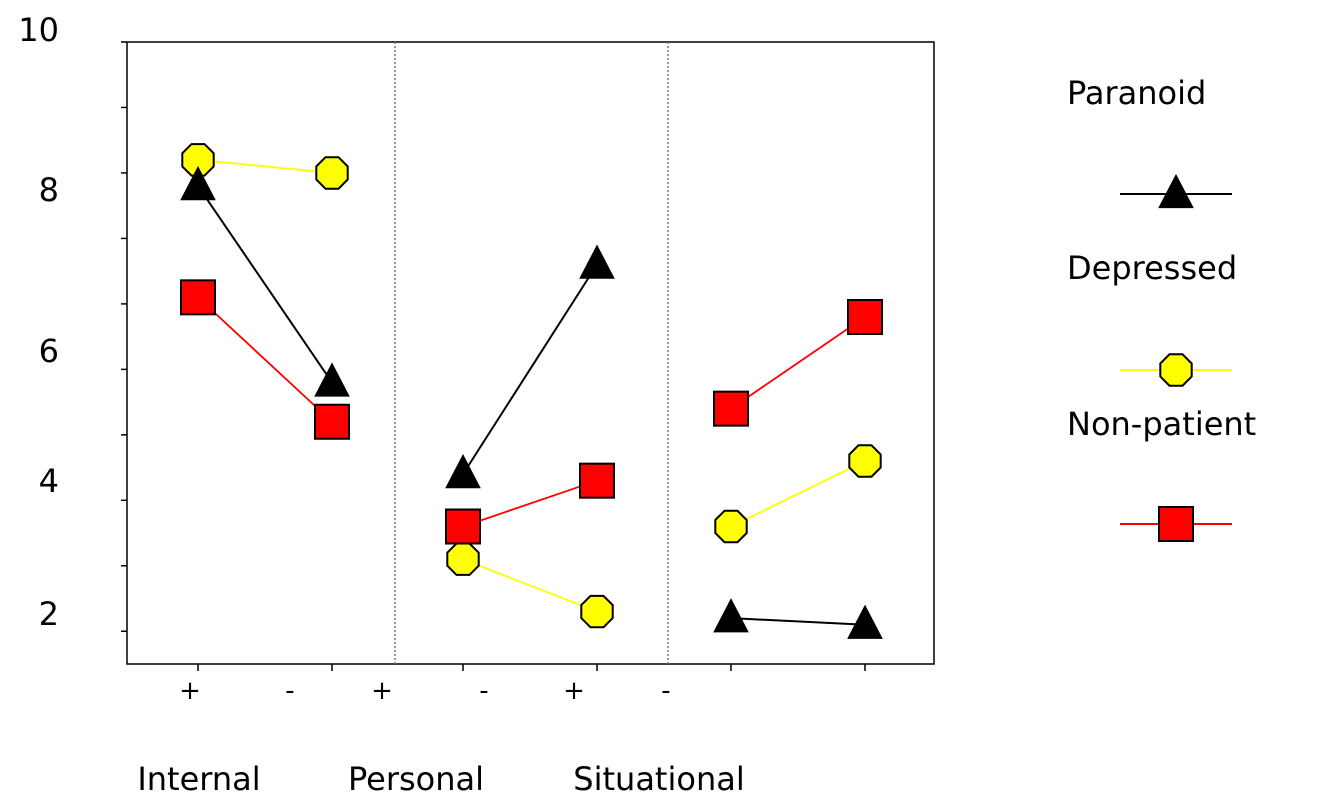 The height and width of the screenshot is (808, 1321). I want to click on group-labels: Internal Personal Situational, so click(440, 779).